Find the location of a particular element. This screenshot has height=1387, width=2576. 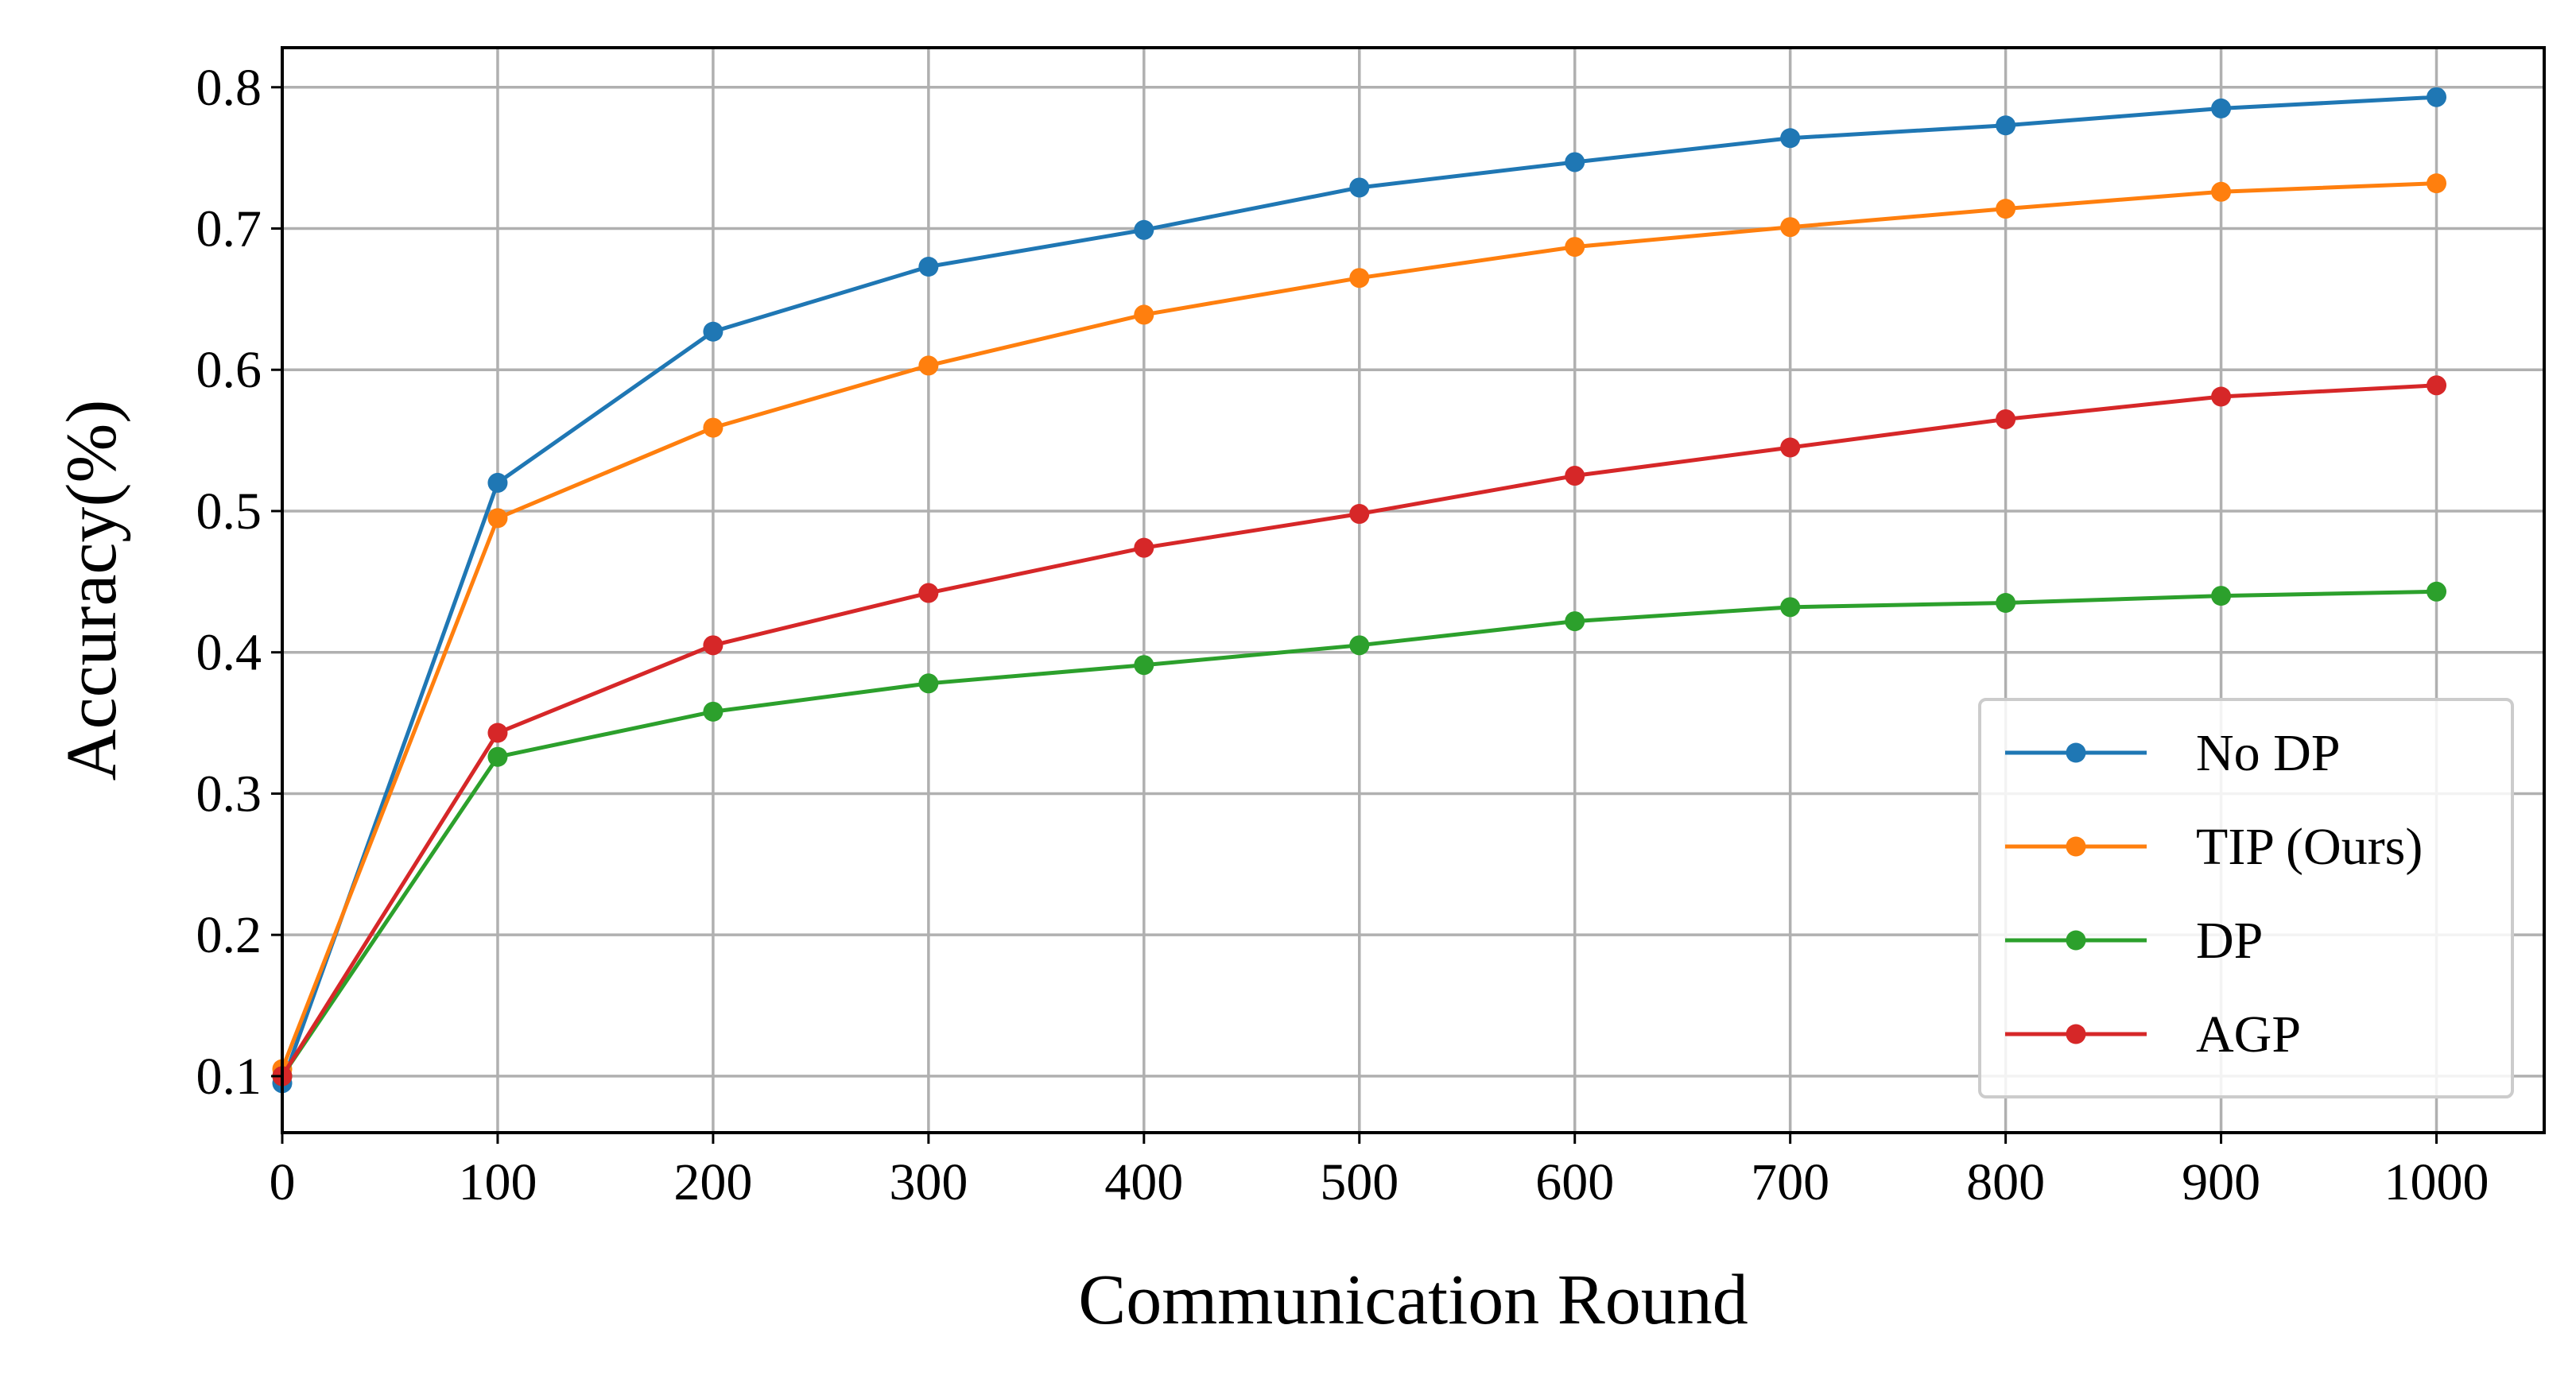

y-tick-label: 0.5 is located at coordinates (229, 511).